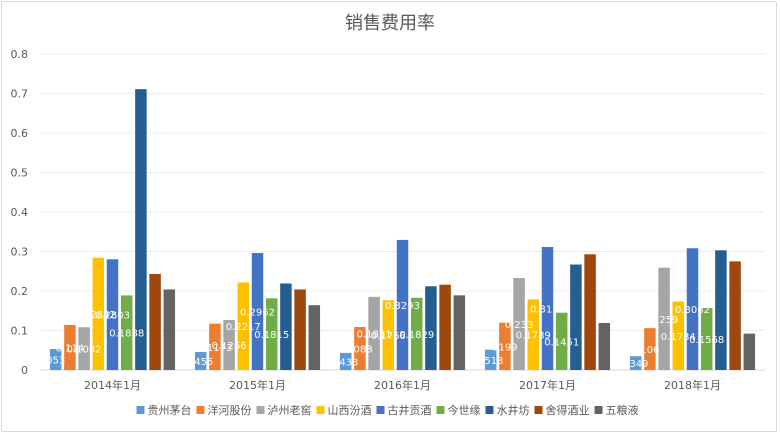 Image resolution: width=780 pixels, height=435 pixels. I want to click on data-label: 106, so click(649, 350).